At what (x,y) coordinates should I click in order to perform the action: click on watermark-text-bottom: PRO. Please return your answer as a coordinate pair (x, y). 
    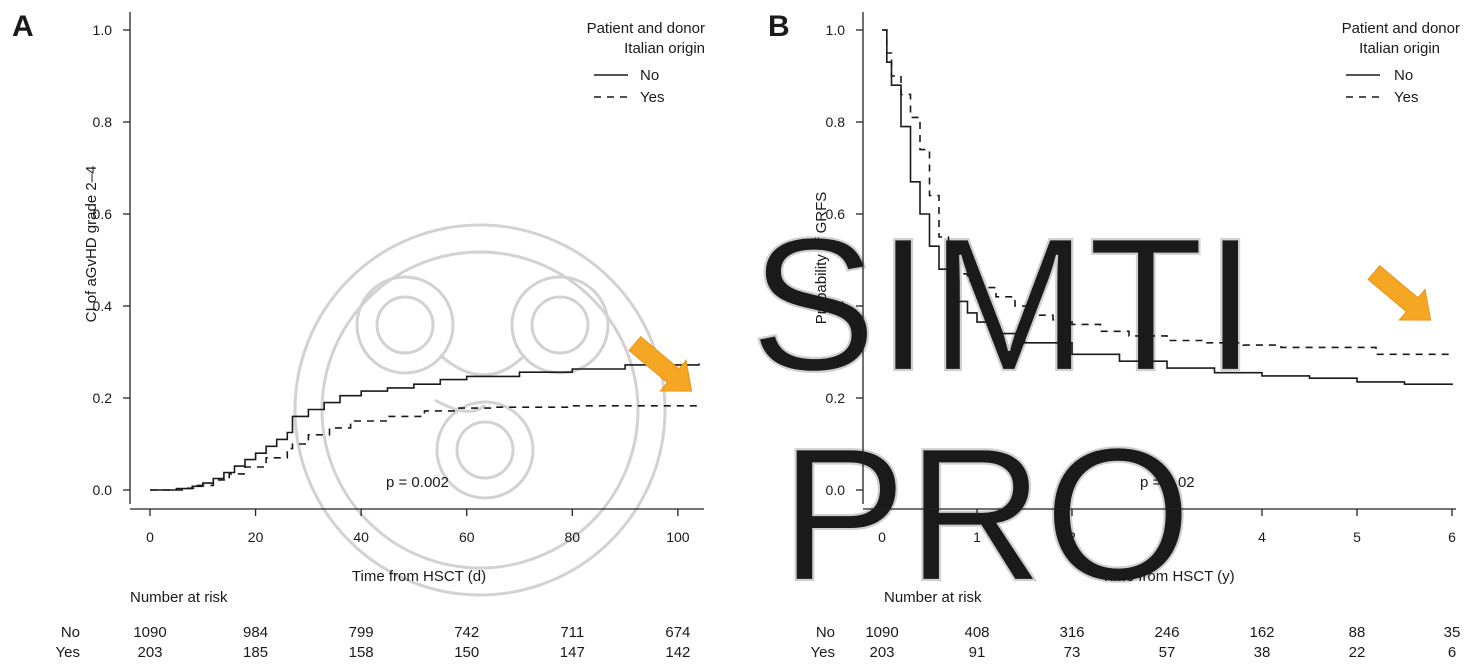
    Looking at the image, I should click on (986, 515).